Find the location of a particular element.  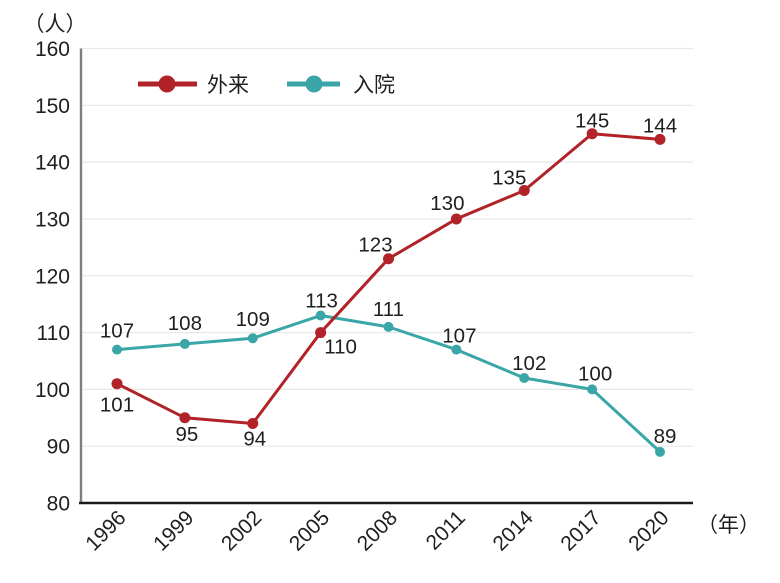

y-tick-label: 80 is located at coordinates (58, 504).